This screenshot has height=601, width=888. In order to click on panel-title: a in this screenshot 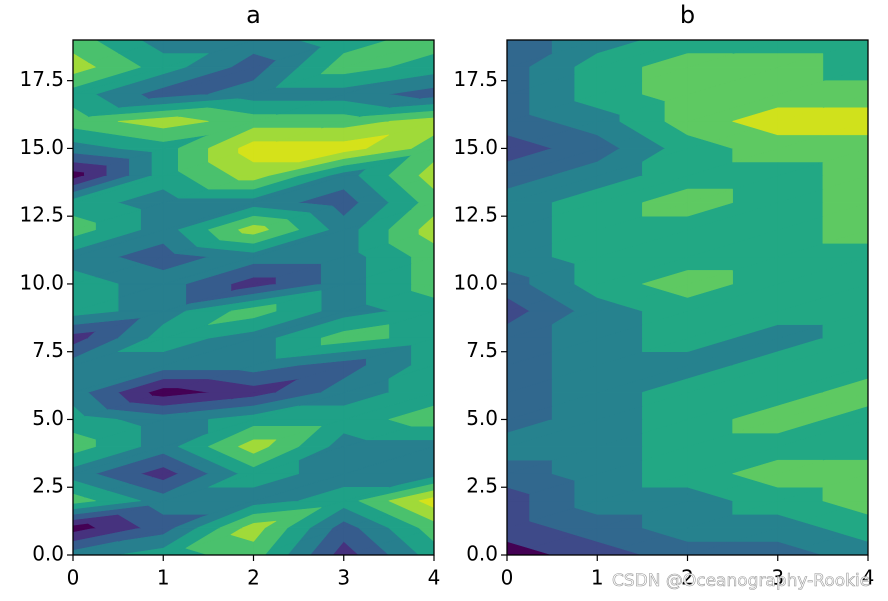, I will do `click(253, 15)`.